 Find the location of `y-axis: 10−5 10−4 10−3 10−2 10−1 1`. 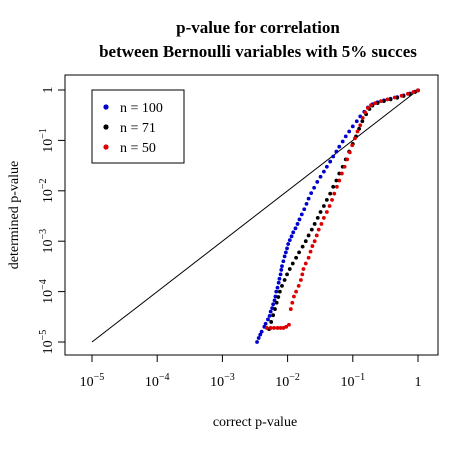

y-axis: 10−5 10−4 10−3 10−2 10−1 1 is located at coordinates (51, 221).